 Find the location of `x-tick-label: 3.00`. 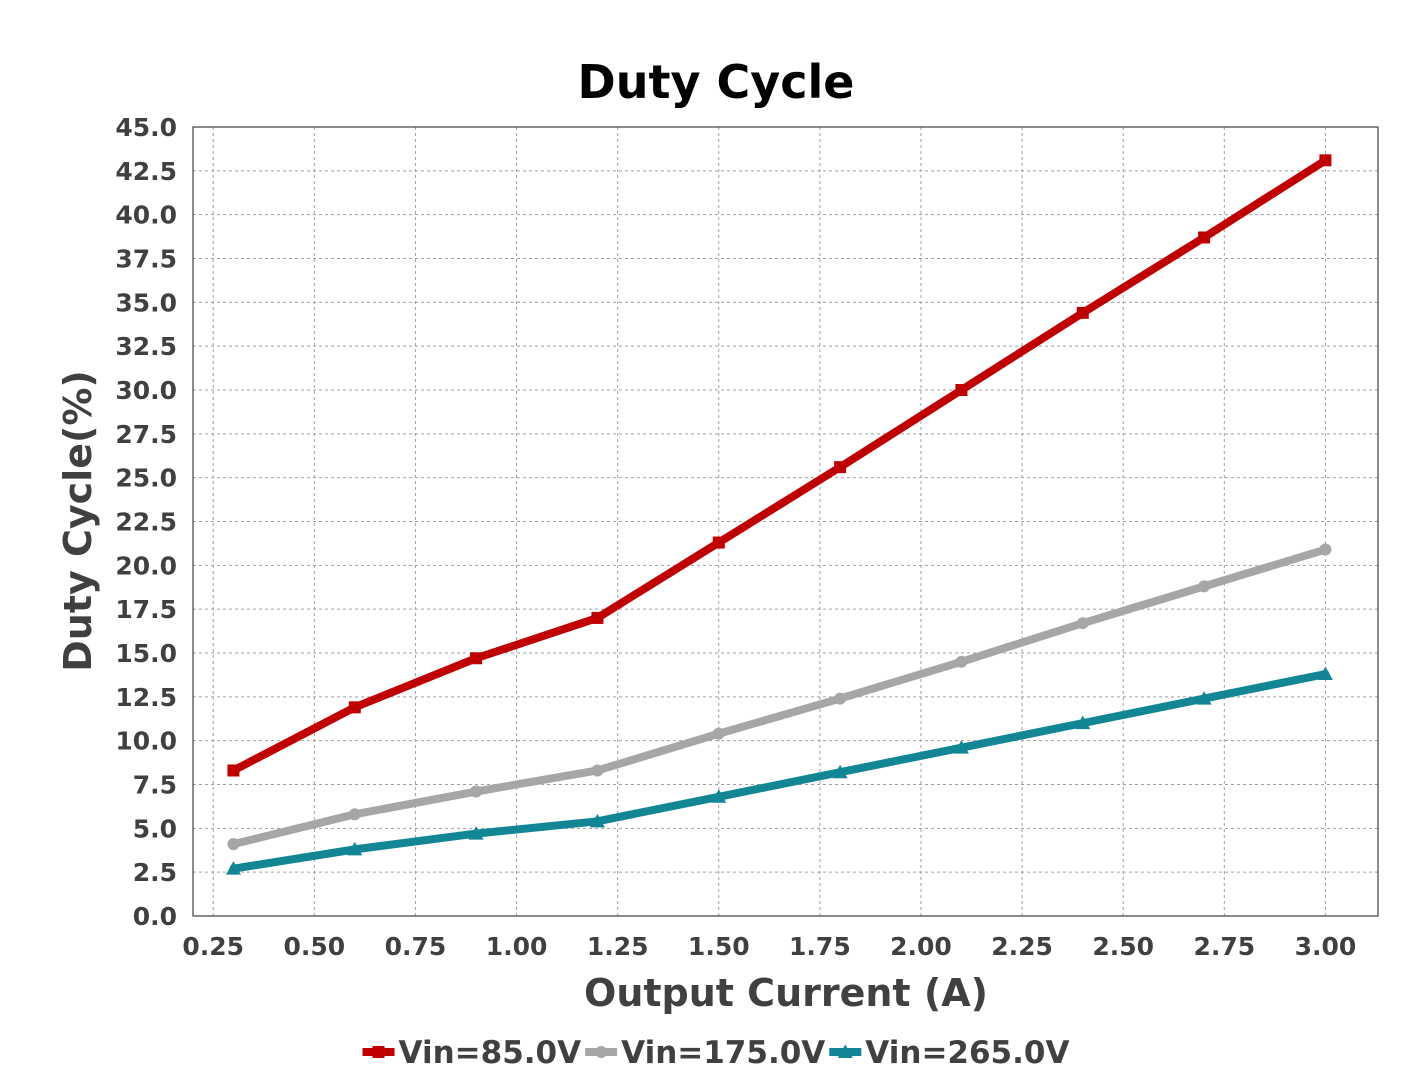

x-tick-label: 3.00 is located at coordinates (1326, 946).